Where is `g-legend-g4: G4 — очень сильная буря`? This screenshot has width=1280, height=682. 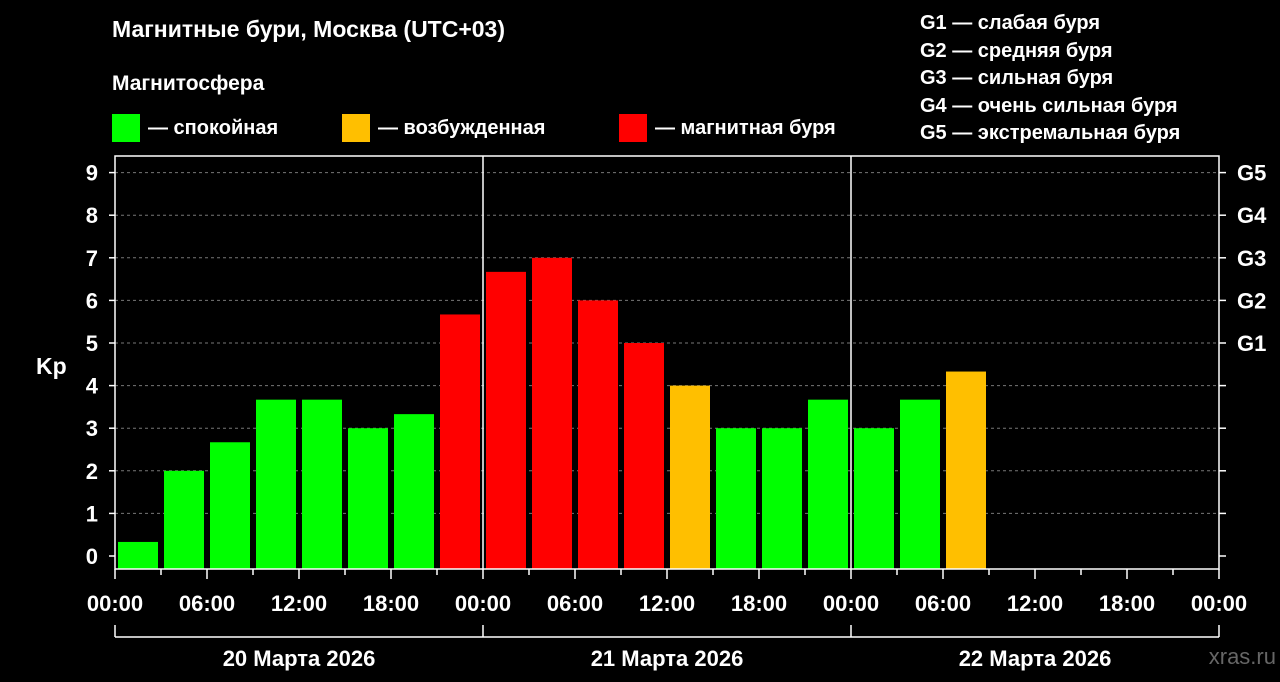
g-legend-g4: G4 — очень сильная буря is located at coordinates (1049, 105).